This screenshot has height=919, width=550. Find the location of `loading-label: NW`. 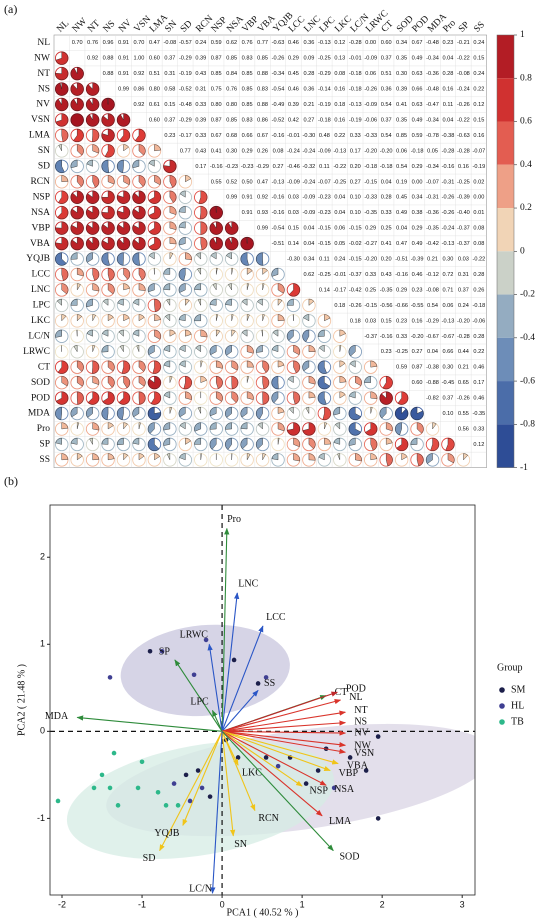

loading-label: NW is located at coordinates (362, 746).